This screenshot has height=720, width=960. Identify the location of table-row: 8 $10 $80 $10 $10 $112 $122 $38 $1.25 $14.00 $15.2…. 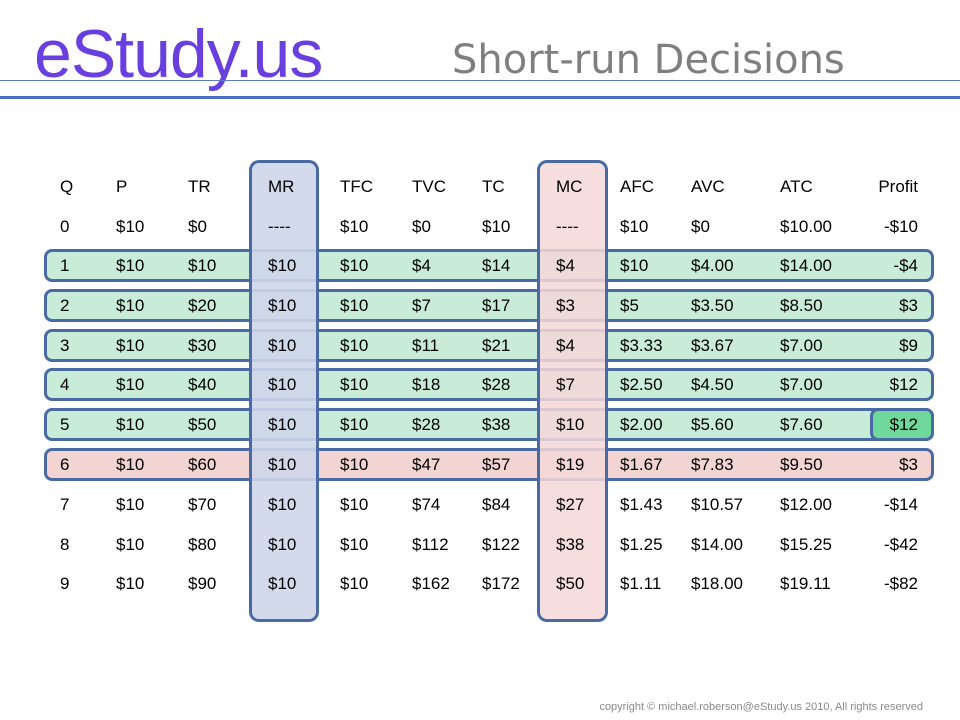
(480, 545).